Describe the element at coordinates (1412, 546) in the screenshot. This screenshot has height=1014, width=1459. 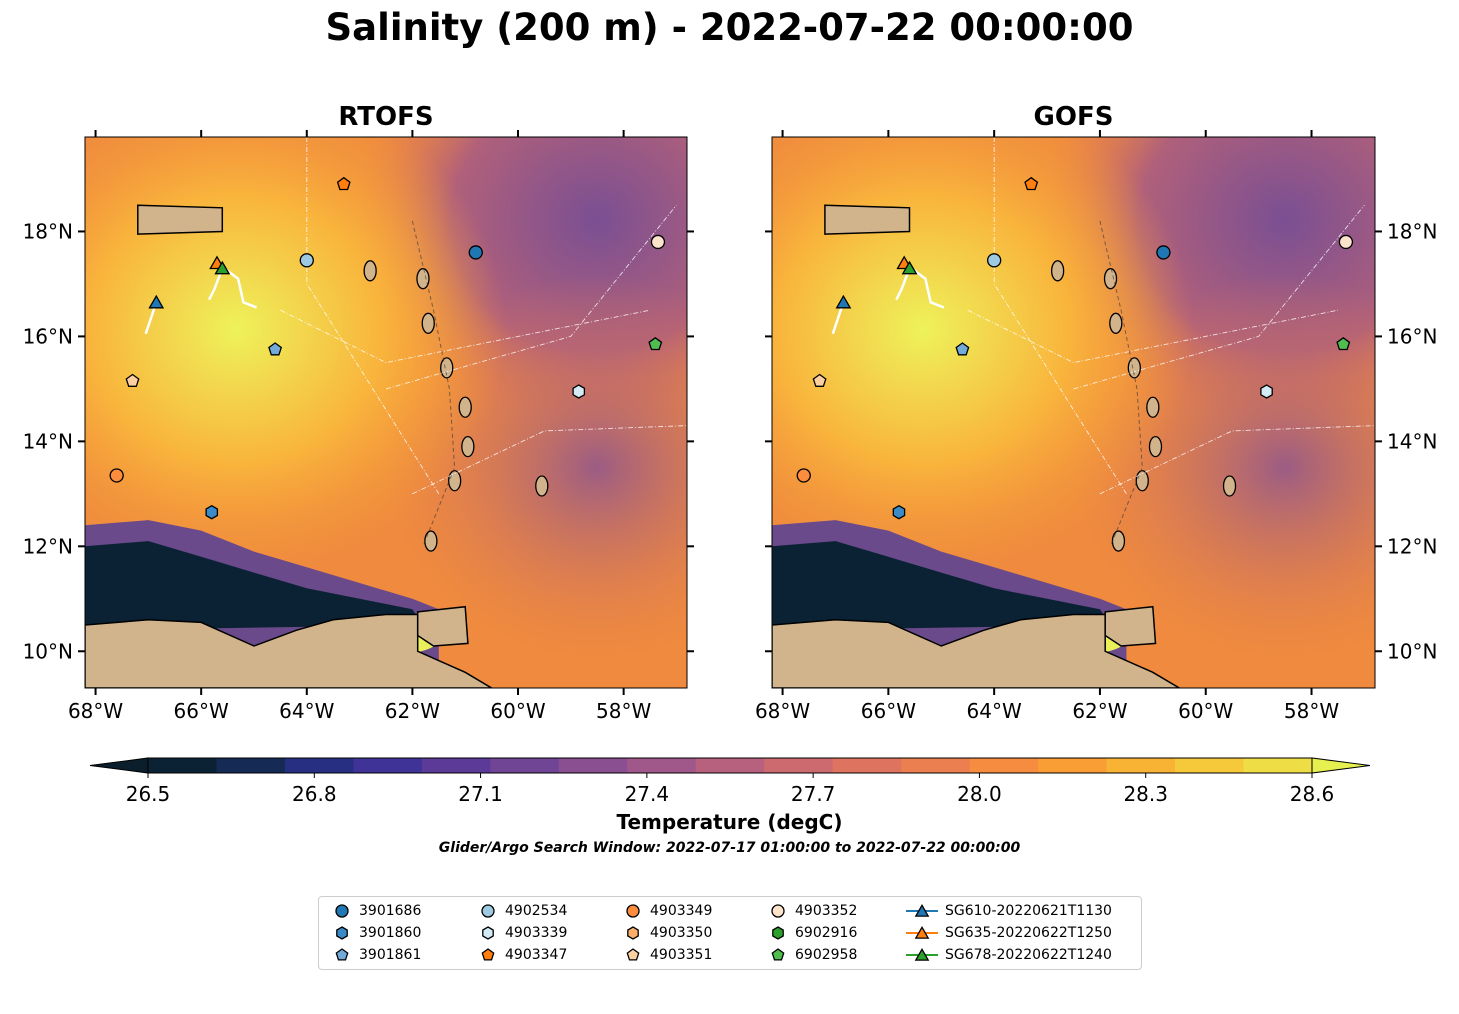
I see `lat-tick-label: 12°N` at that location.